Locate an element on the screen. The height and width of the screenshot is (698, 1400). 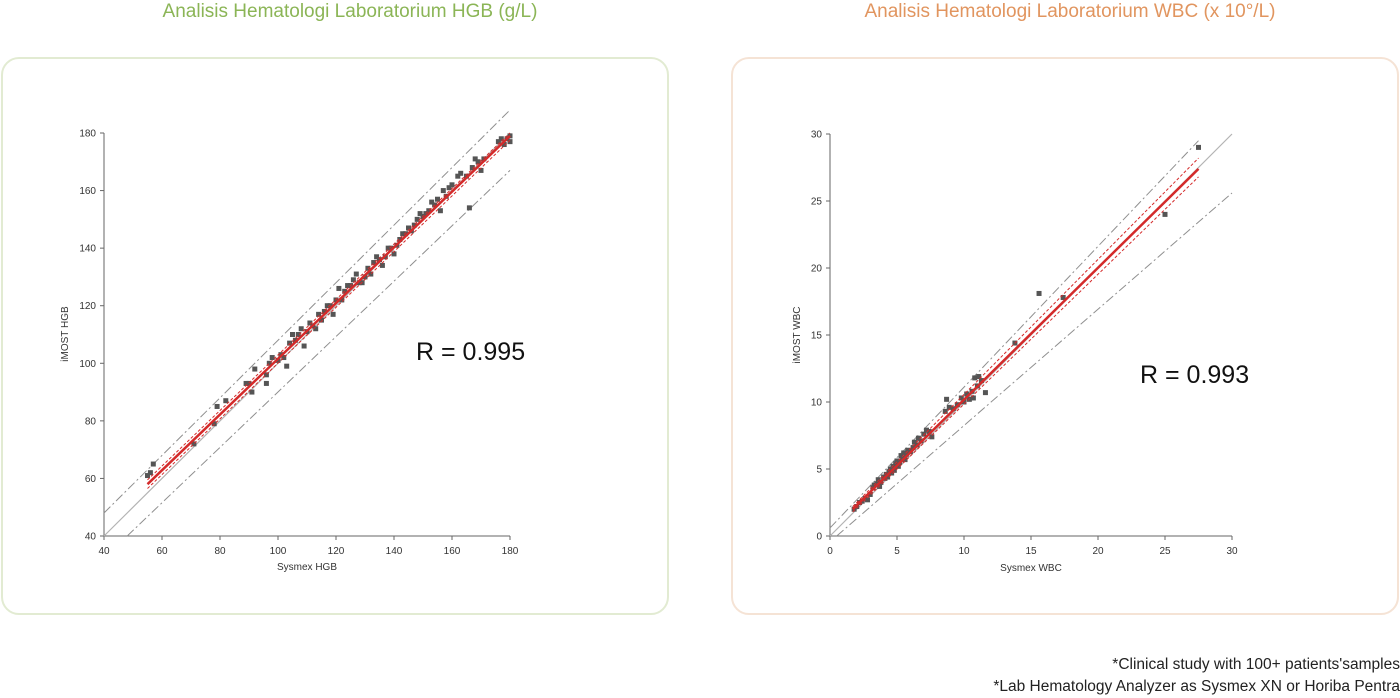
wbc-x-tick-label: 20 is located at coordinates (1098, 551).